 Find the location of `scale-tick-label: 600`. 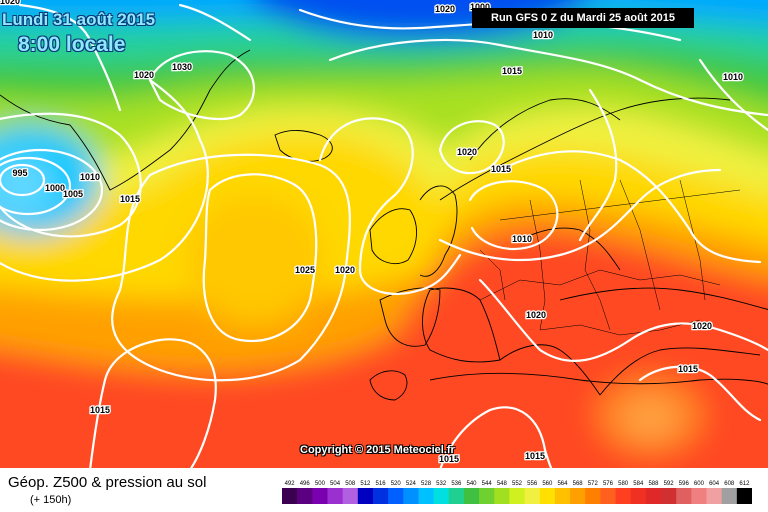

scale-tick-label: 600 is located at coordinates (699, 484).